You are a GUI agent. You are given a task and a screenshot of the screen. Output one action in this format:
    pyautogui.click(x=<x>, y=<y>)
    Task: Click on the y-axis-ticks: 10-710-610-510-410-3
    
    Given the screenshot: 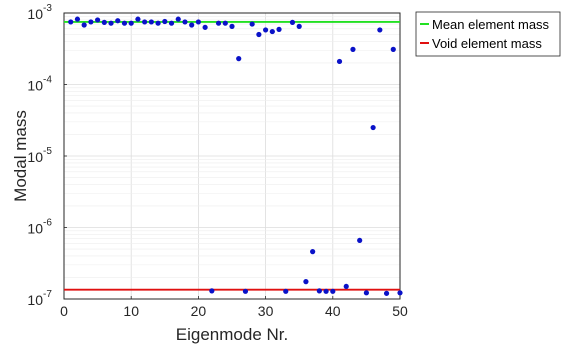 What is the action you would take?
    pyautogui.click(x=47, y=155)
    